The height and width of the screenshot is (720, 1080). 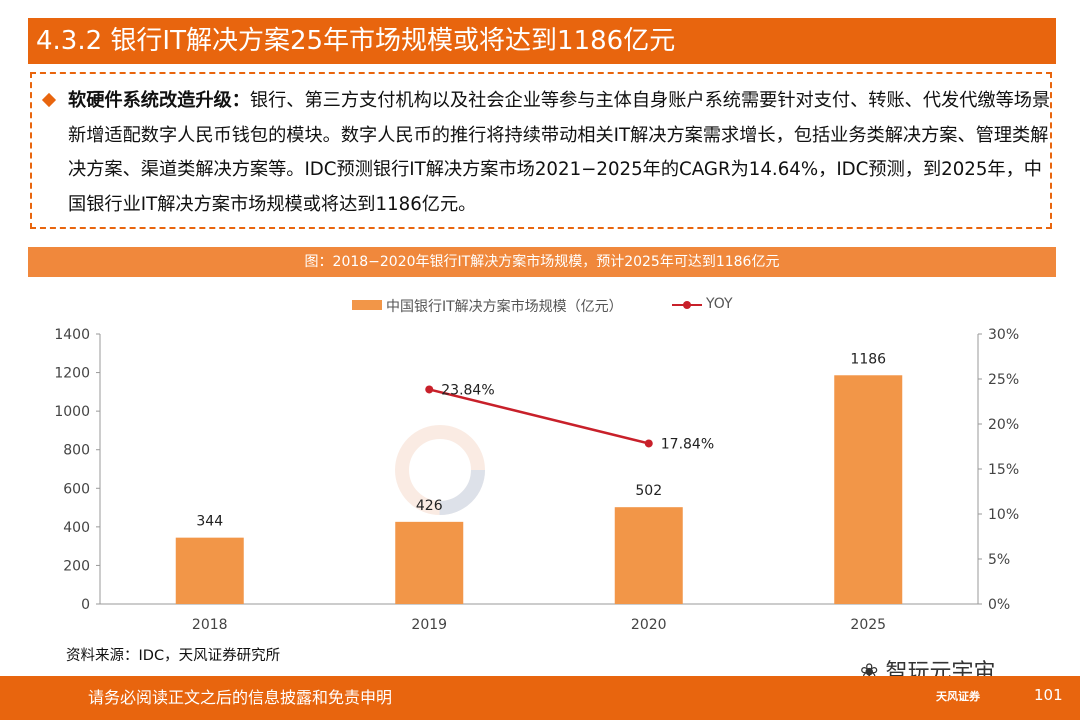 I want to click on bar-data-label: 426, so click(x=429, y=506).